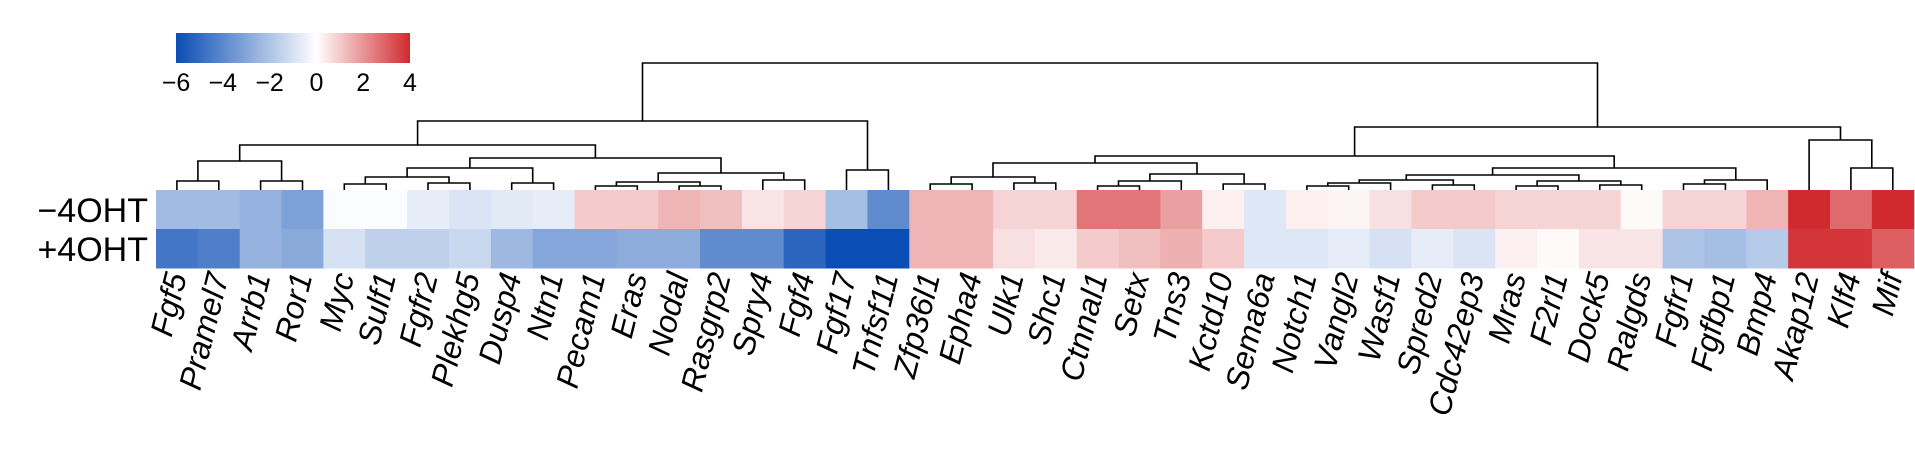 The image size is (1915, 454). What do you see at coordinates (363, 83) in the screenshot?
I see `colorbar-tick-label: 2` at bounding box center [363, 83].